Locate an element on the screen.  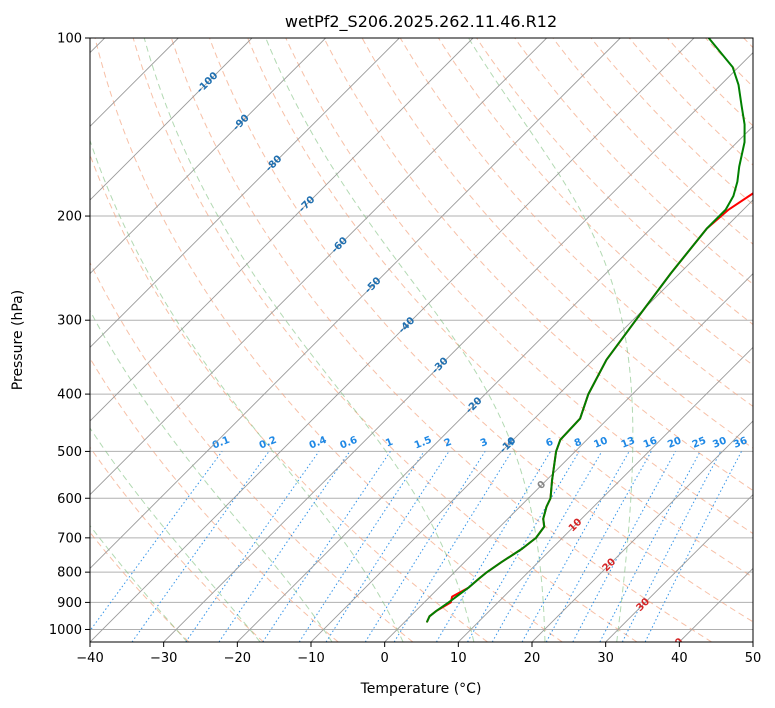
x-tick-label: −20 is located at coordinates (237, 658).